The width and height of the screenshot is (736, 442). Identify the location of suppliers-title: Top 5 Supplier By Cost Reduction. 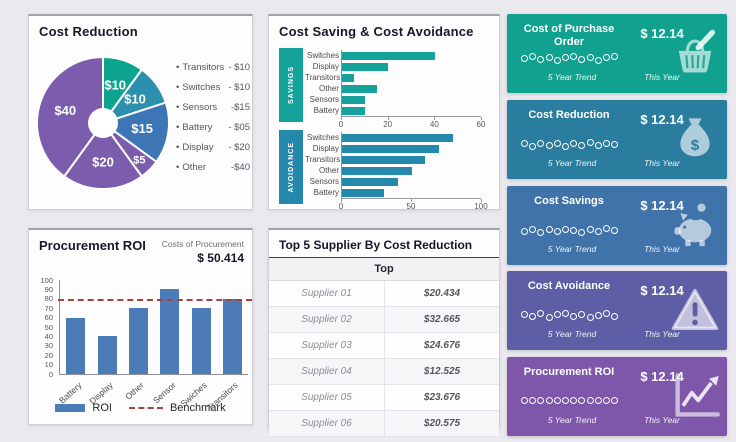
(384, 244).